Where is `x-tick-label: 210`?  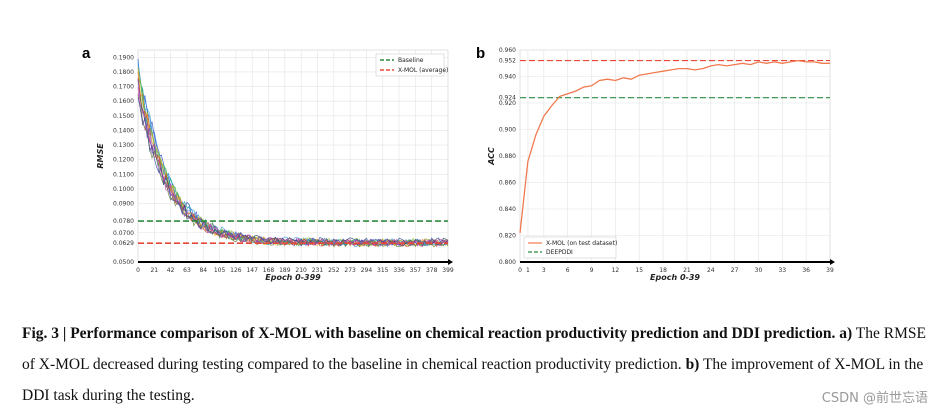 x-tick-label: 210 is located at coordinates (301, 270).